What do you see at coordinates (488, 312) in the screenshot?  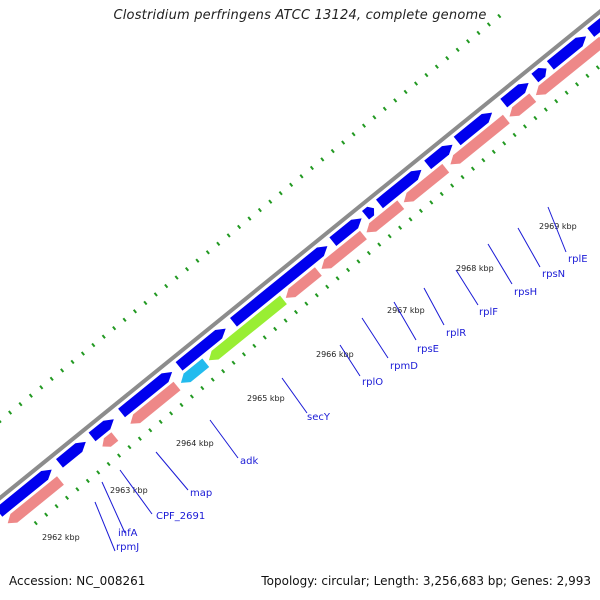 I see `gene-label: rplF` at bounding box center [488, 312].